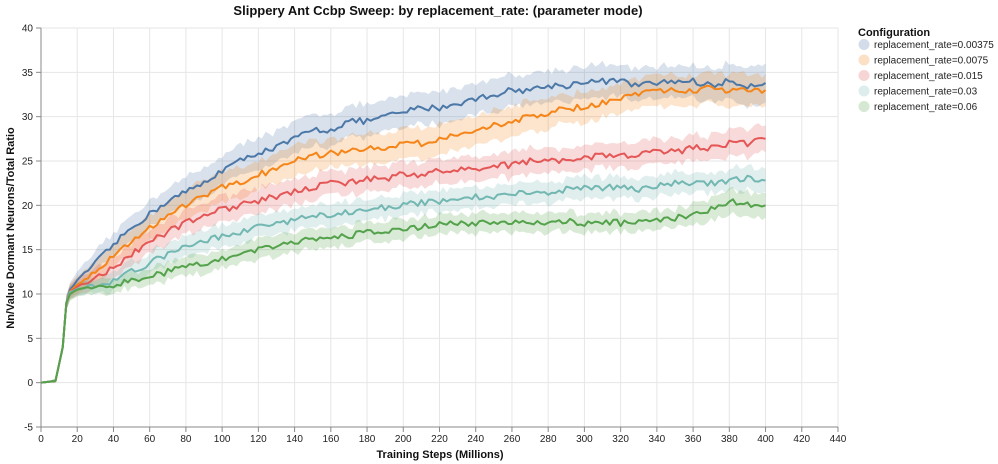 This screenshot has height=464, width=998. I want to click on x-tick-label: 220, so click(439, 439).